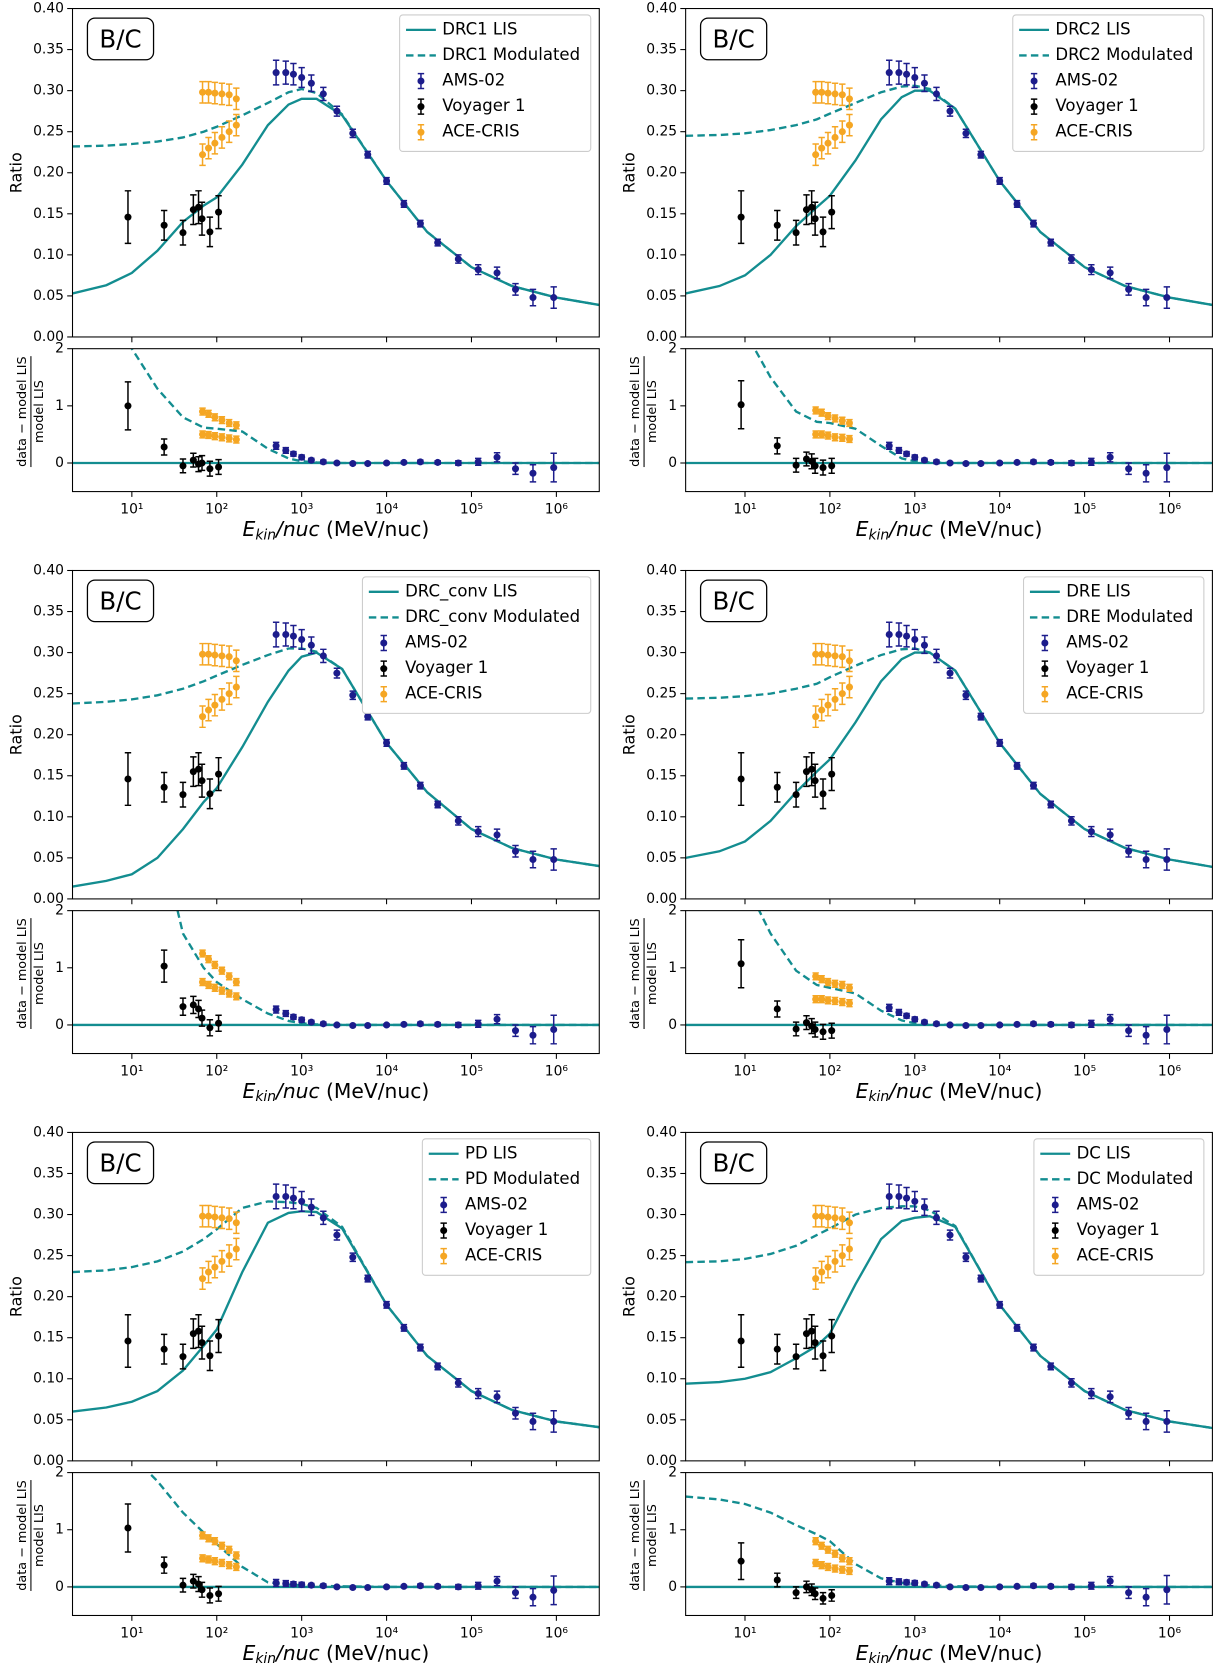  Describe the element at coordinates (496, 1203) in the screenshot. I see `legend-label: AMS-02` at that location.